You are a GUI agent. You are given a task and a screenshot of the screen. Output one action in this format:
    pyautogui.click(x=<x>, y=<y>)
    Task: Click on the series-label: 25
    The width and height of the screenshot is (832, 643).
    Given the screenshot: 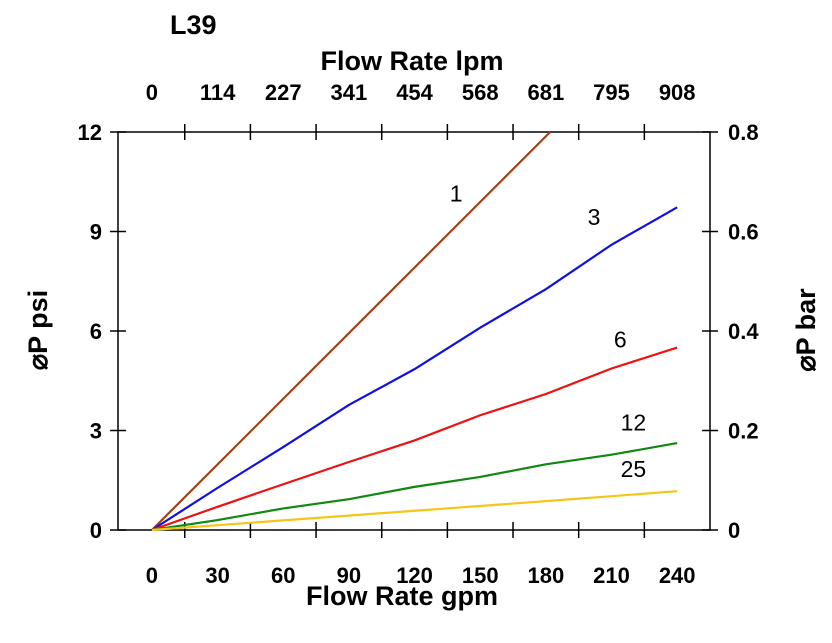 What is the action you would take?
    pyautogui.click(x=634, y=469)
    